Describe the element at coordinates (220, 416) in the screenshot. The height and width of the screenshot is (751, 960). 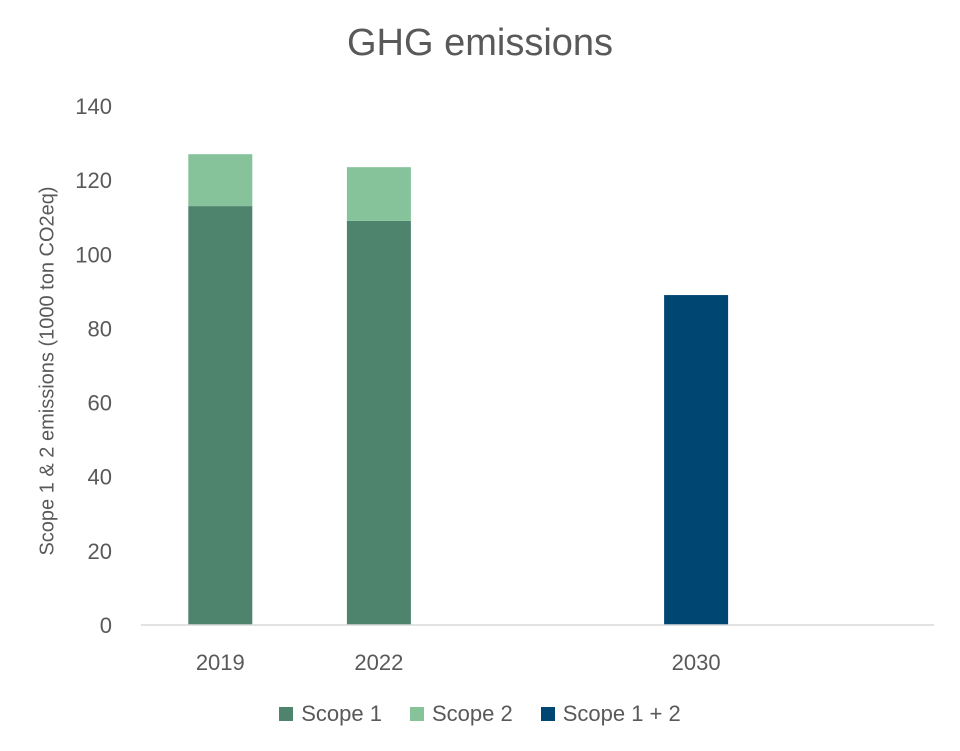
I see `bar-scope-1-2019` at that location.